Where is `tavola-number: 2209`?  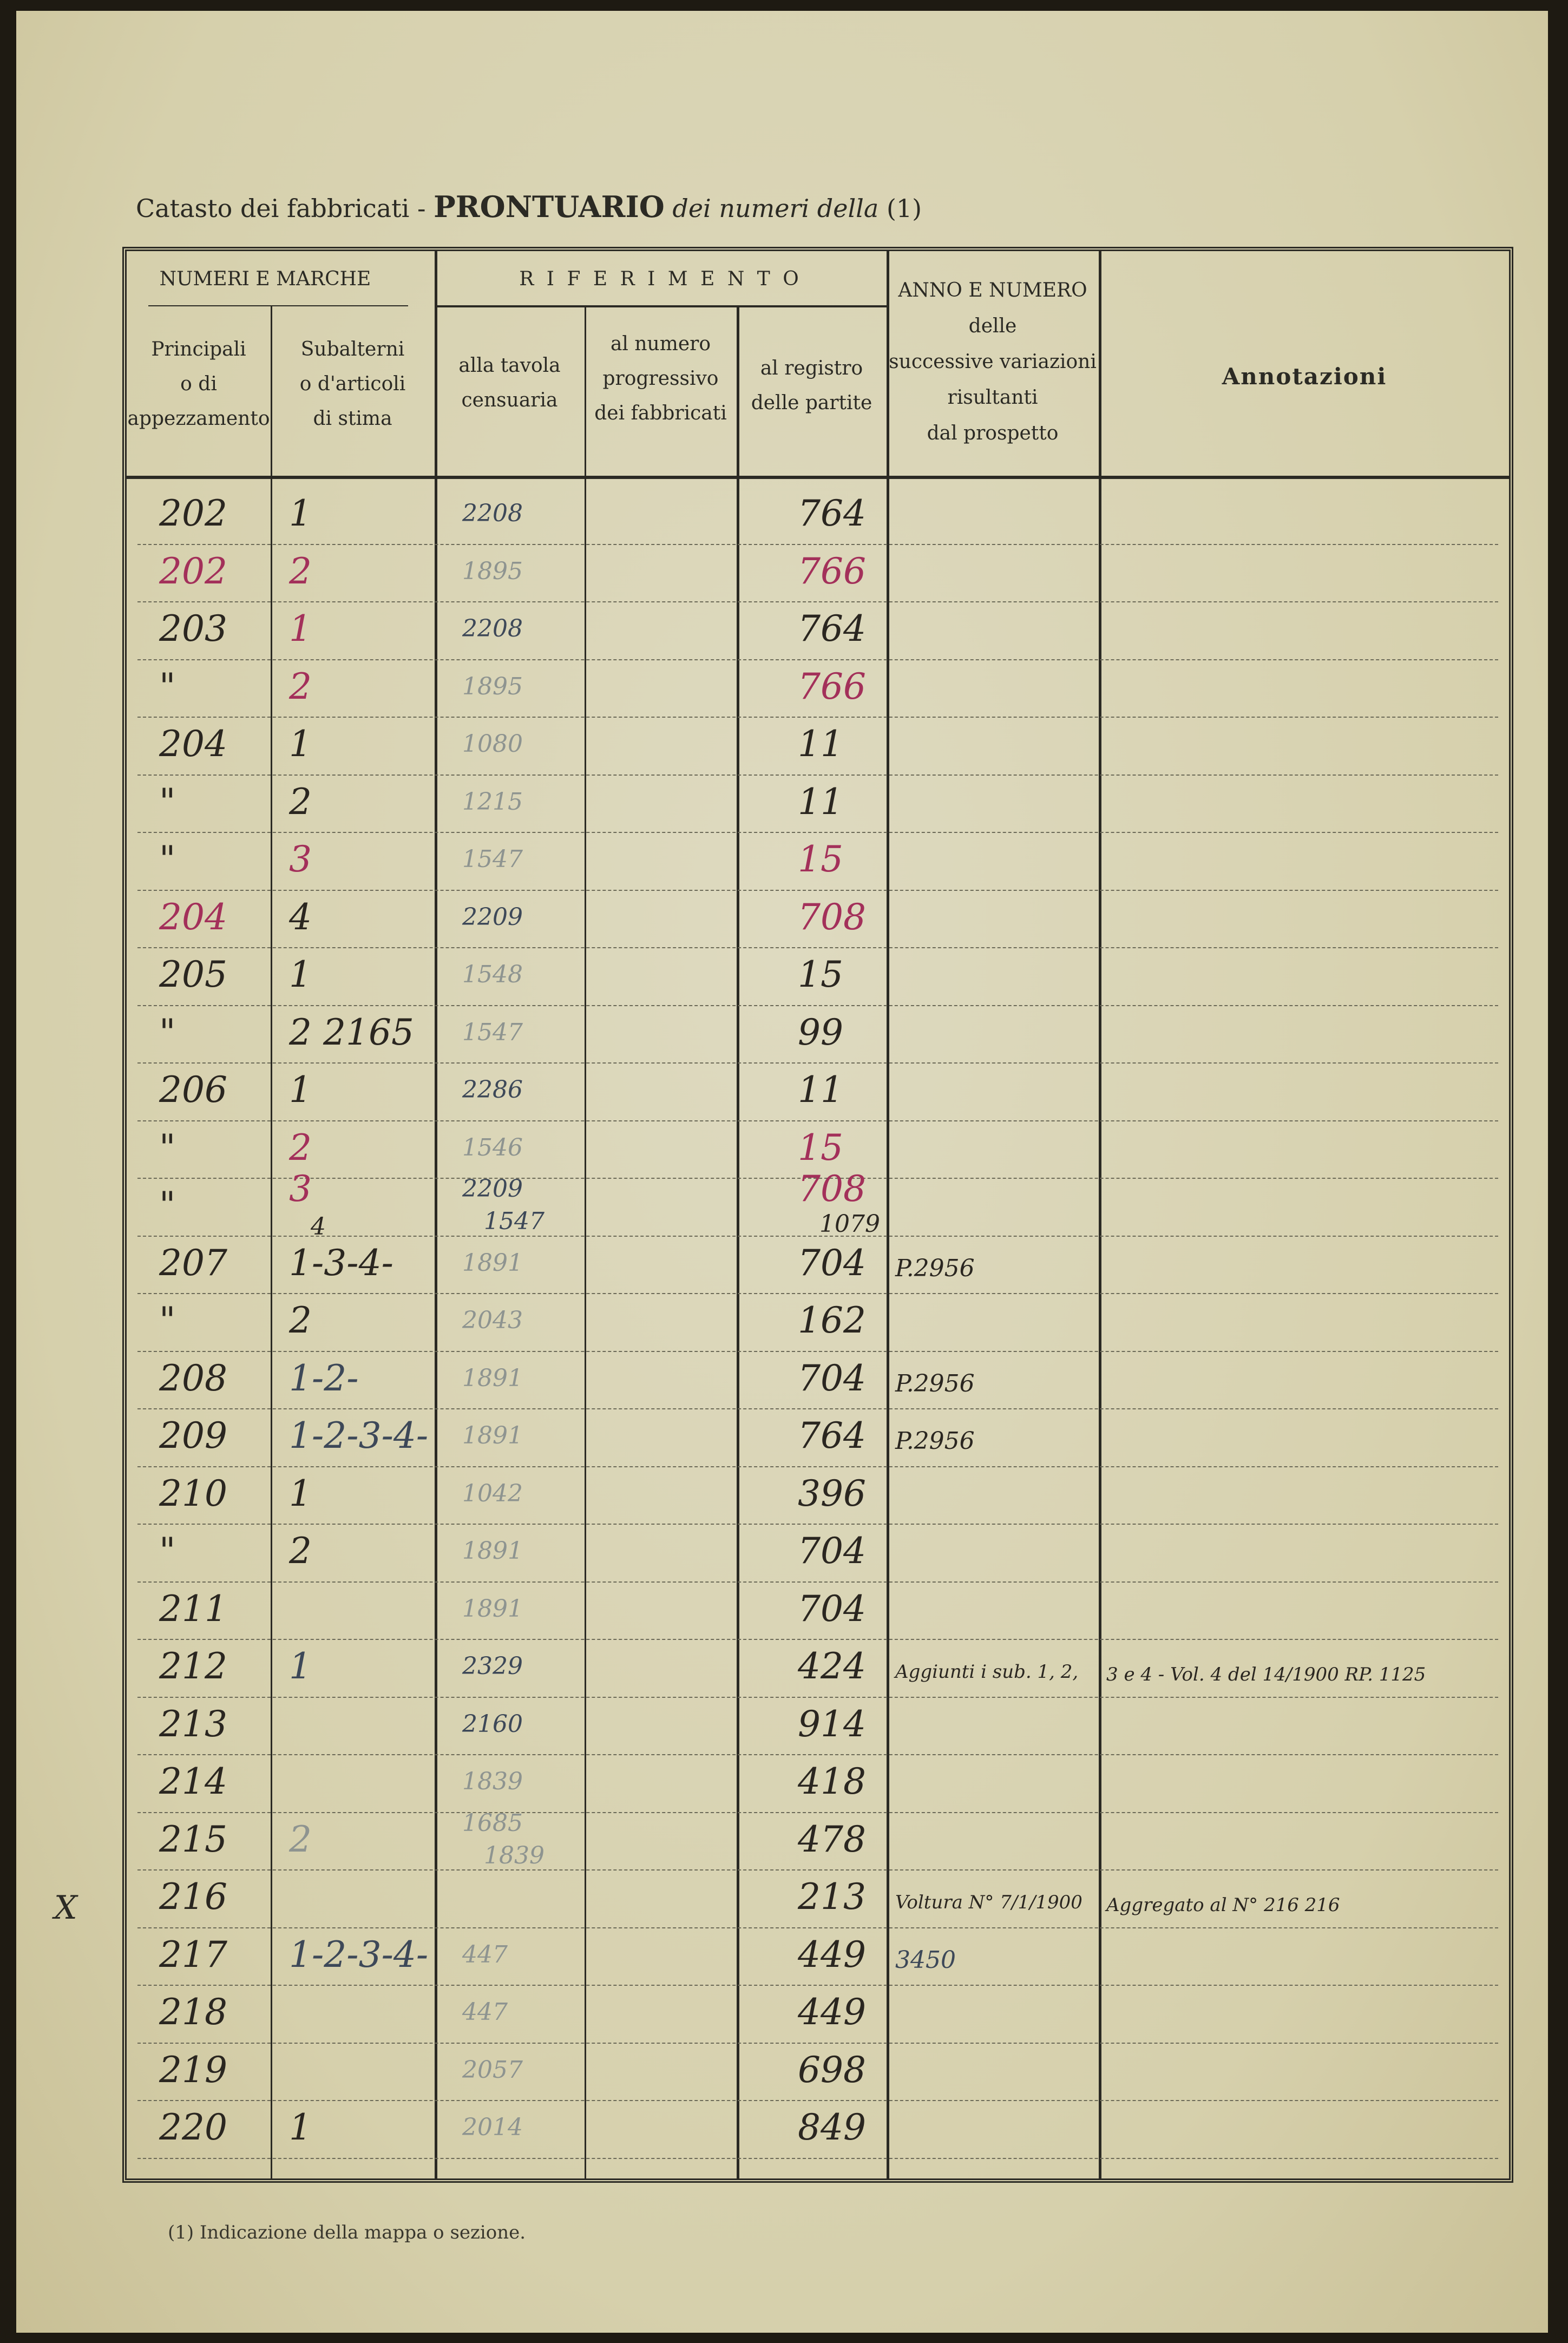
tavola-number: 2209 is located at coordinates (492, 917).